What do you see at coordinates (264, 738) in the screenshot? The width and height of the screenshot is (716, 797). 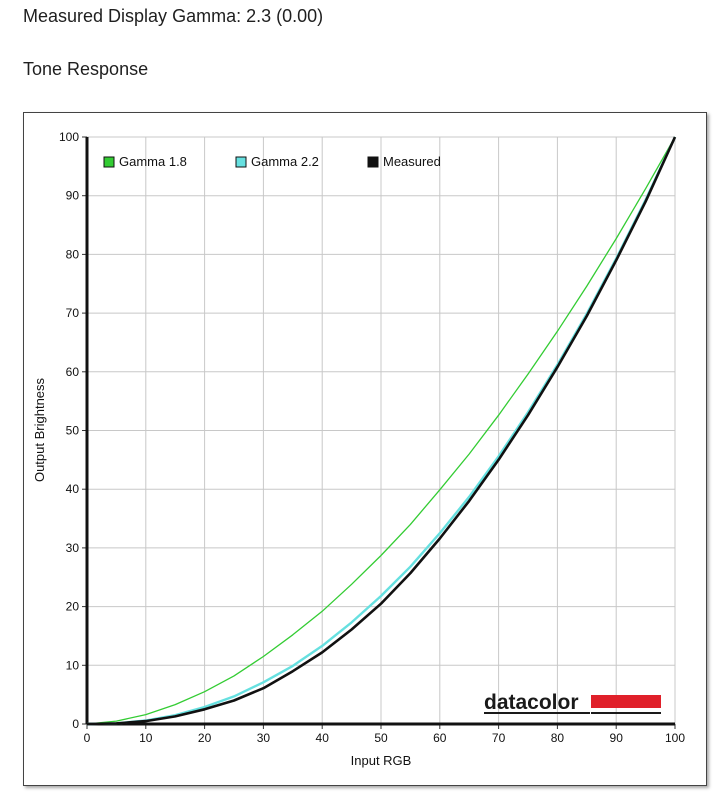 I see `x-tick-label: 30` at bounding box center [264, 738].